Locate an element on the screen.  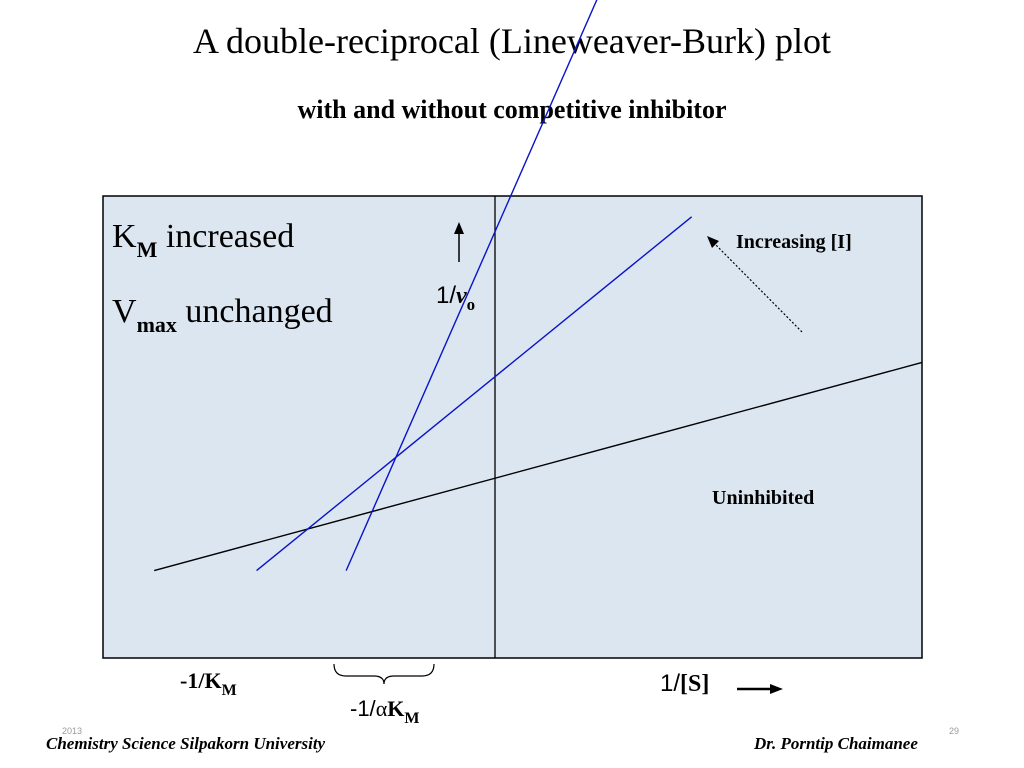
alpha-km-brace is located at coordinates (384, 674).